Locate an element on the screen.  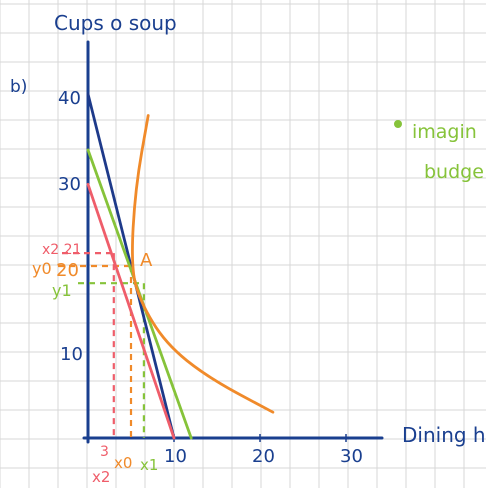
y-tick-10: 10 is located at coordinates (71, 354).